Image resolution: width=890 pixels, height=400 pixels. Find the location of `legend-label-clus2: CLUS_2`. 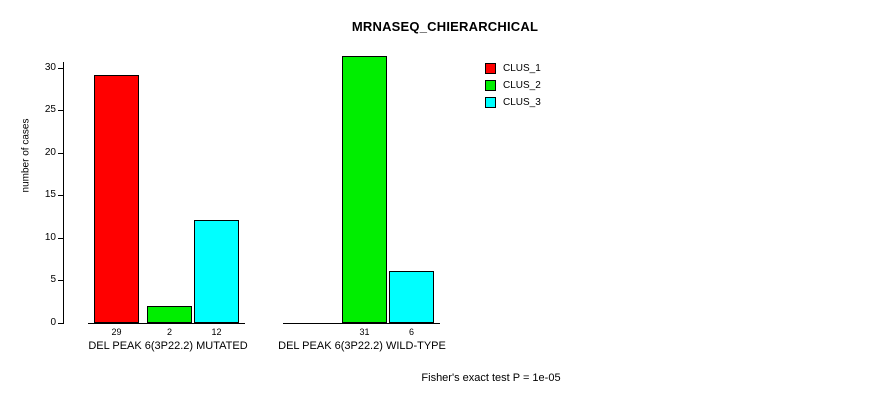

legend-label-clus2: CLUS_2 is located at coordinates (522, 85).